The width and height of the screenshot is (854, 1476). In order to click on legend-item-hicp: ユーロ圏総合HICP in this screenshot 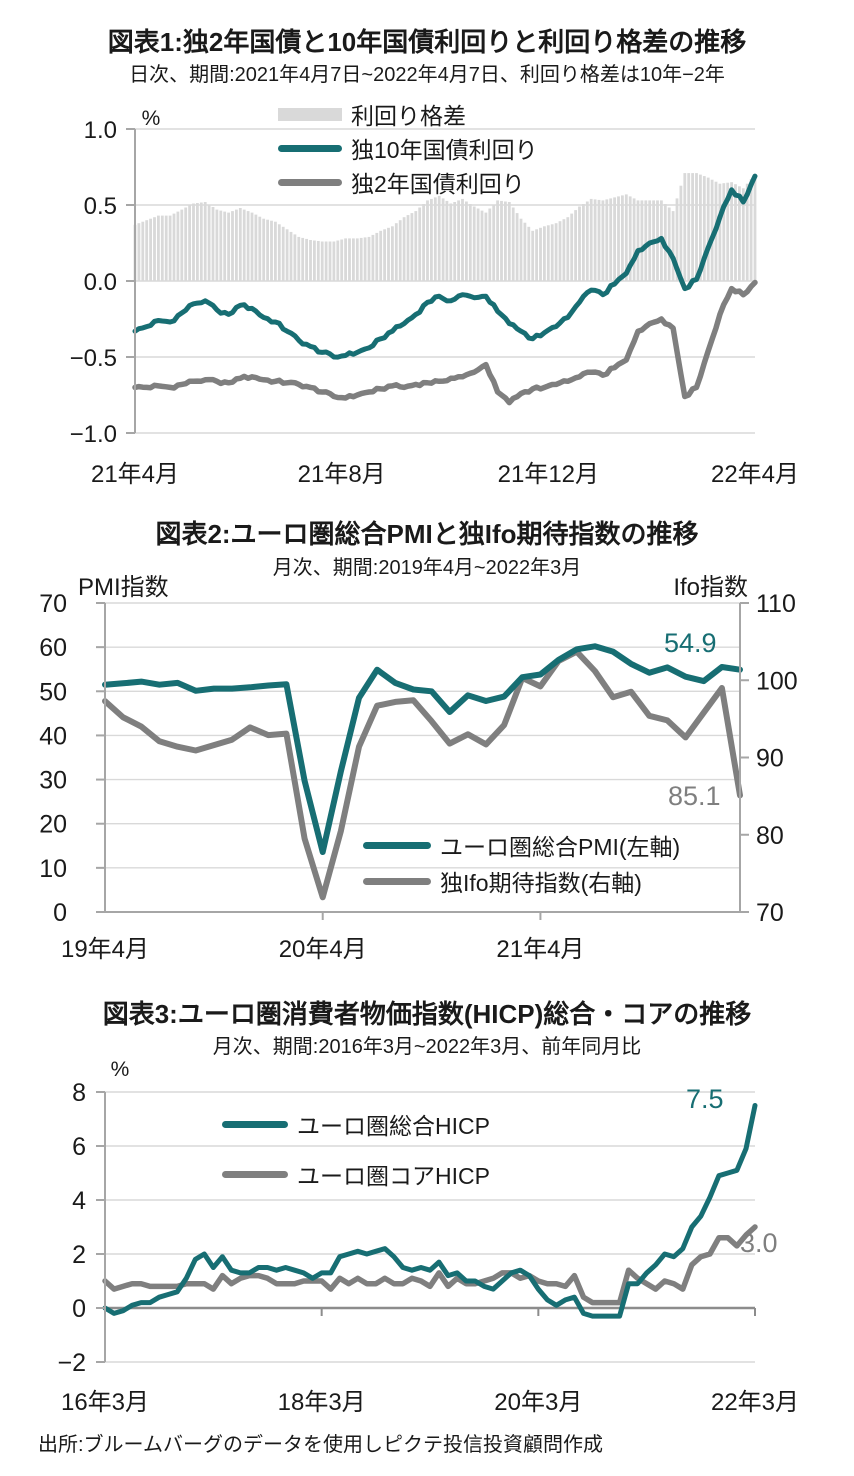, I will do `click(356, 1124)`.